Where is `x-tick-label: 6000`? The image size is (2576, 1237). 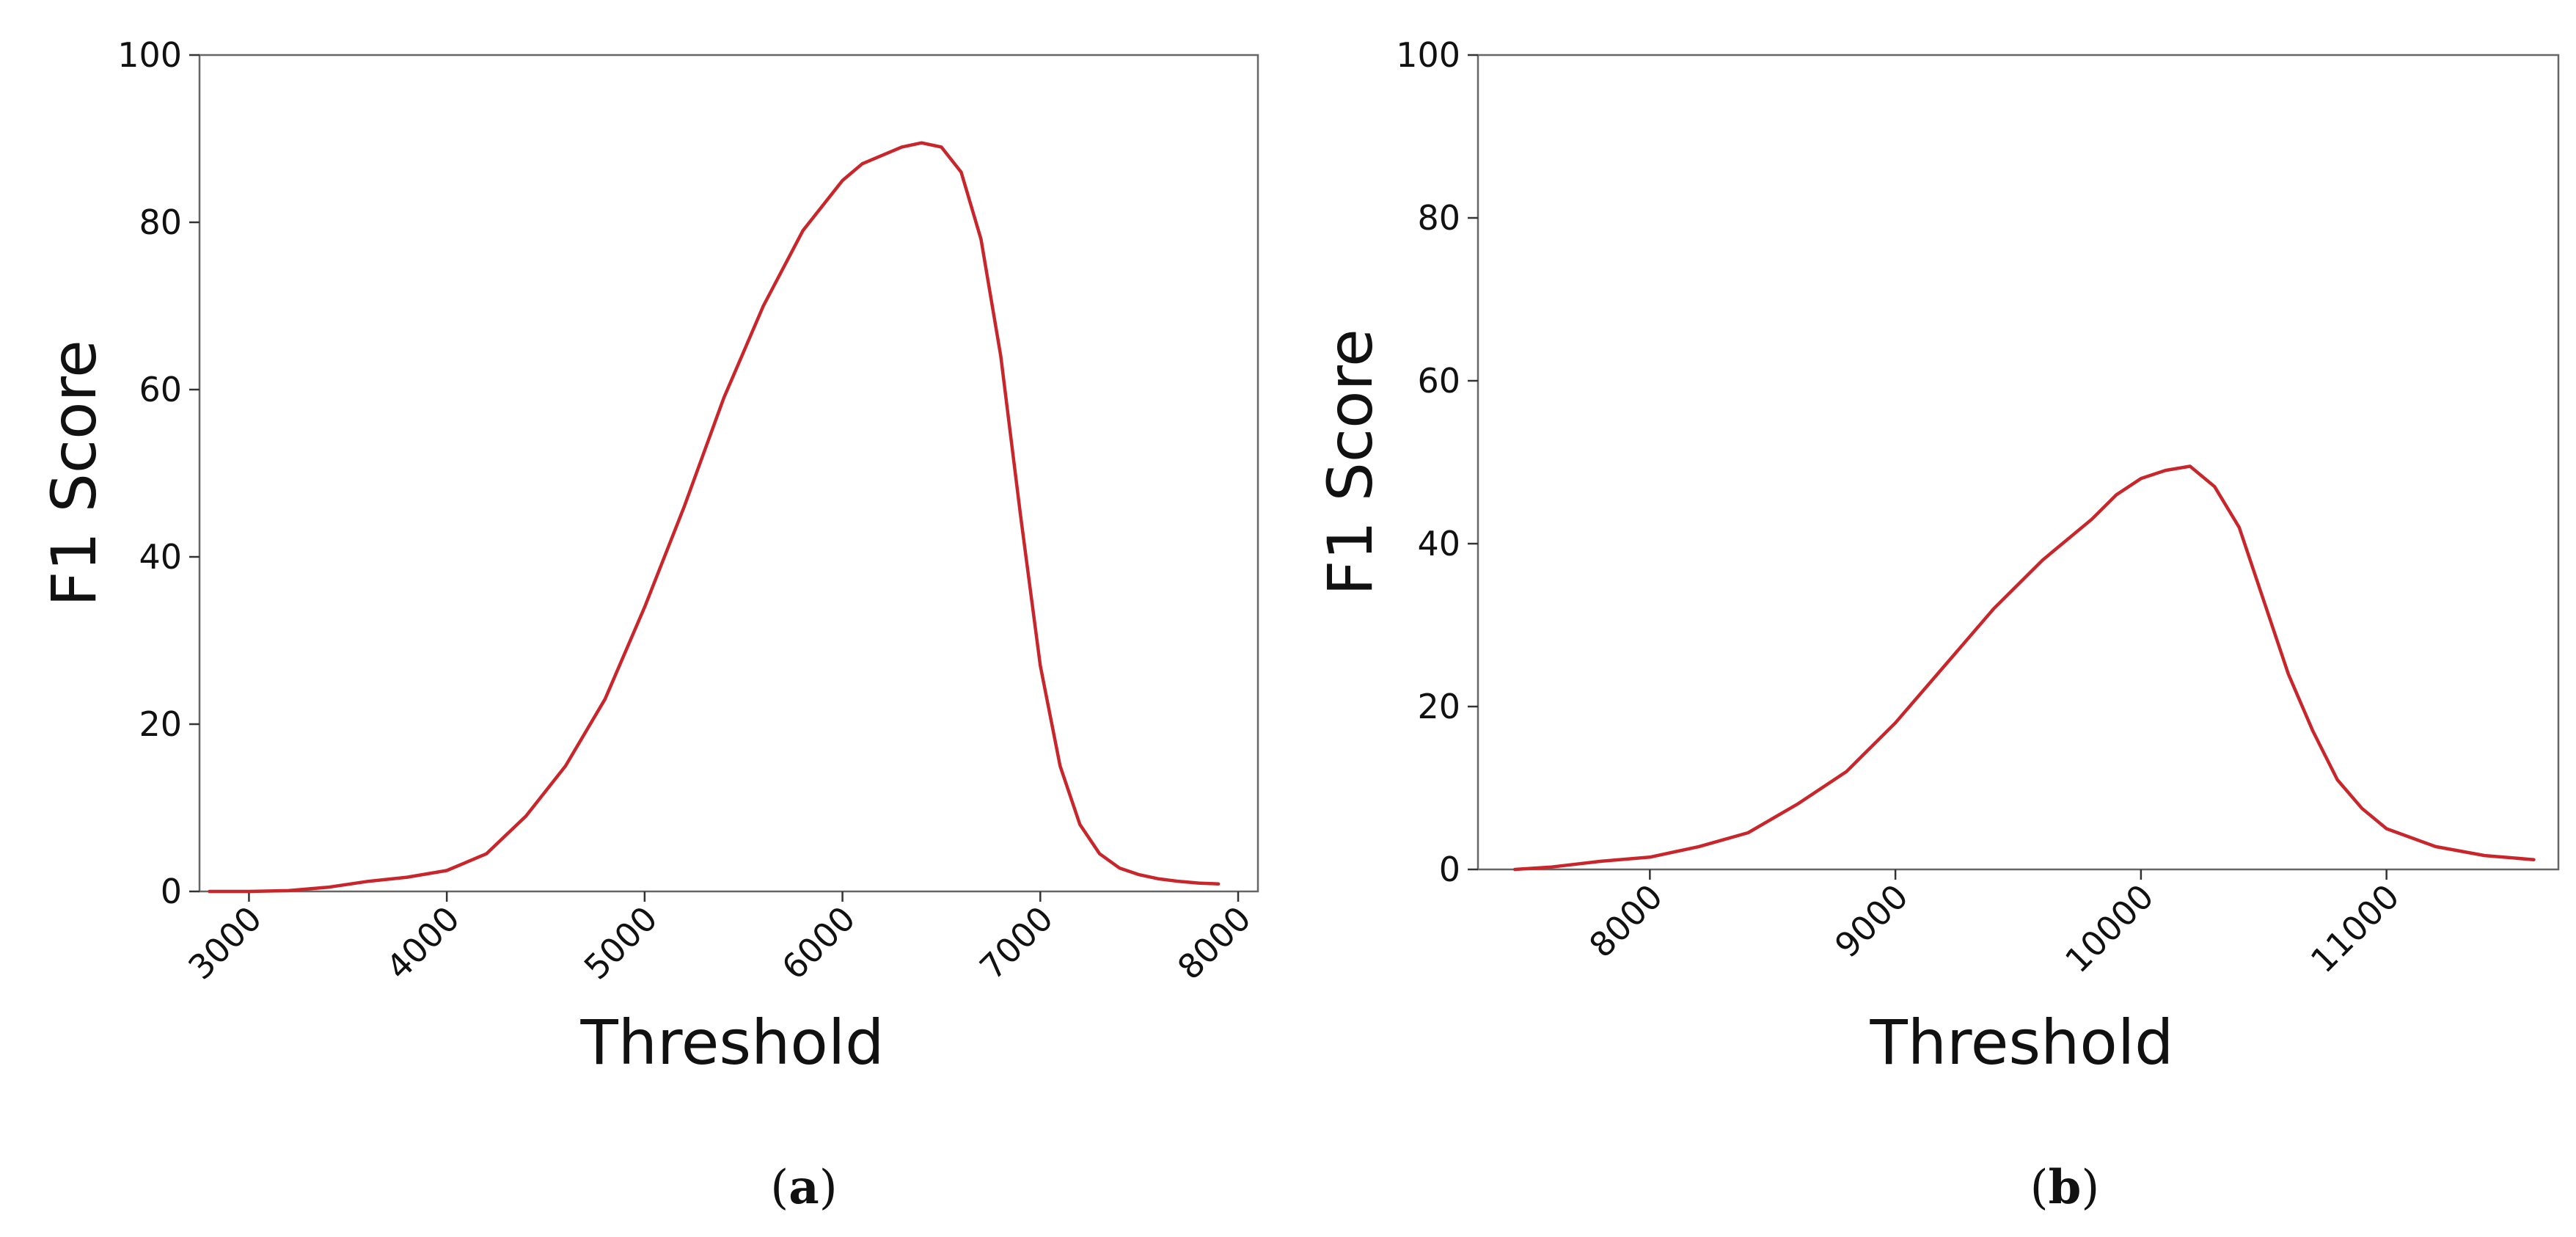 x-tick-label: 6000 is located at coordinates (818, 943).